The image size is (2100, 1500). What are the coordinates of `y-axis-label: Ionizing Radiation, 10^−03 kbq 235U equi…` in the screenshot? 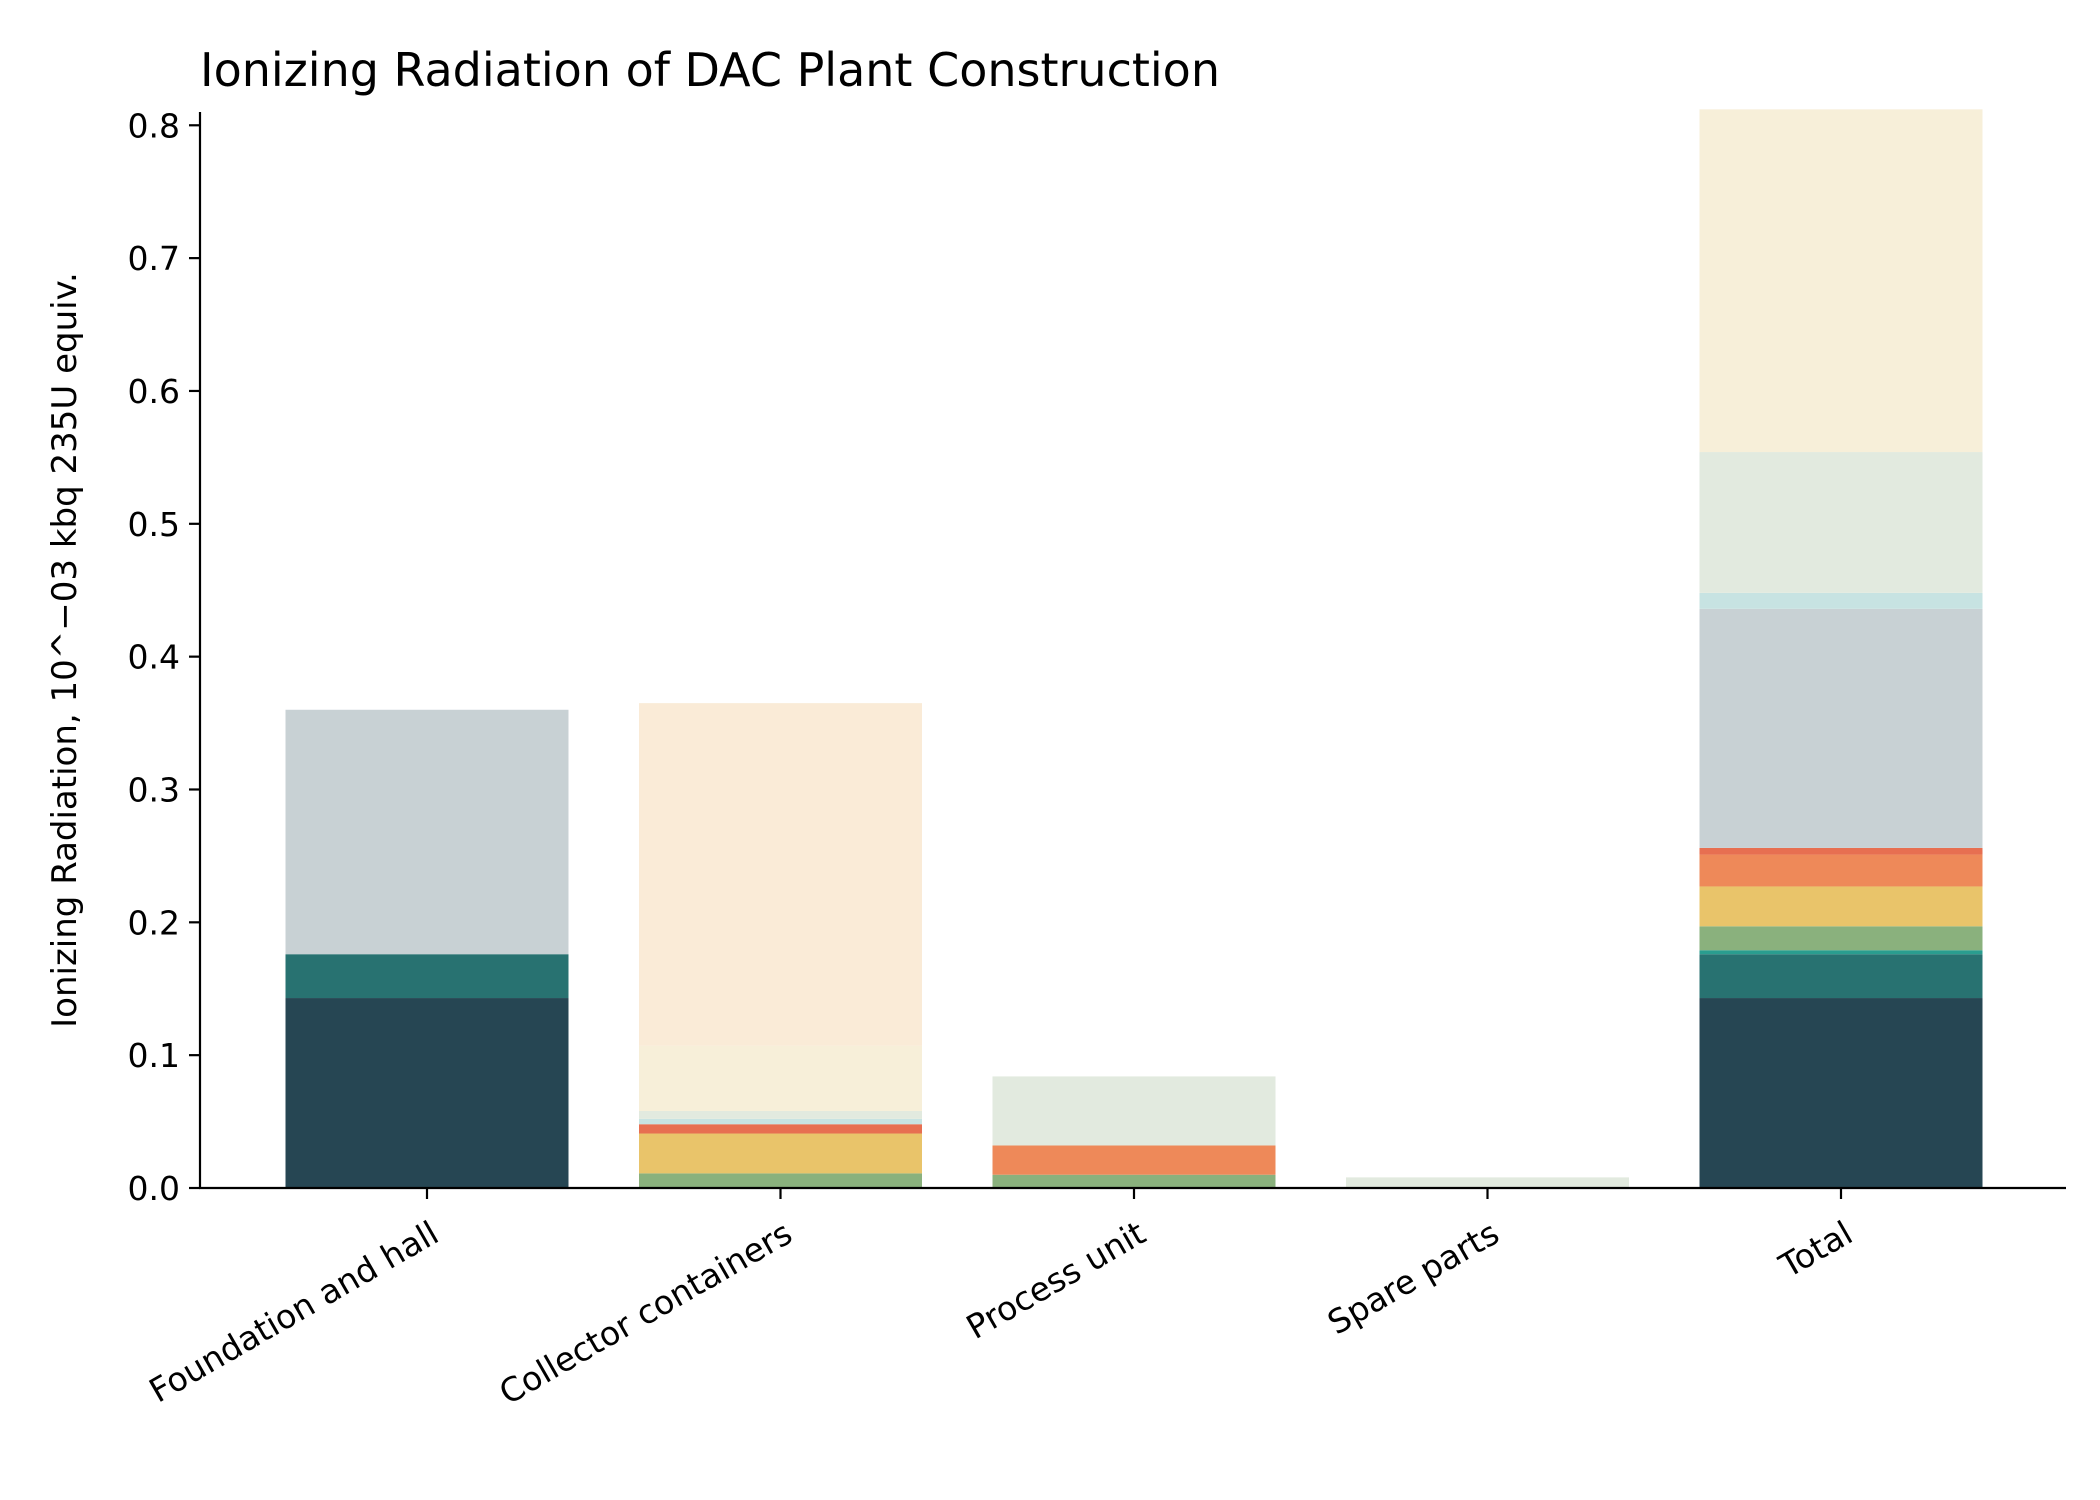 It's located at (65, 650).